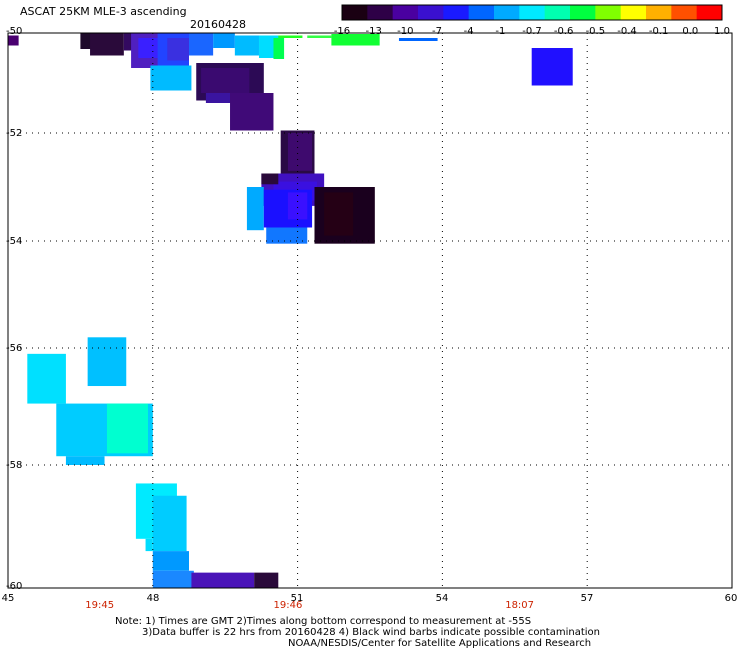 This screenshot has width=740, height=650. Describe the element at coordinates (8, 598) in the screenshot. I see `x-tick-label: 45` at that location.